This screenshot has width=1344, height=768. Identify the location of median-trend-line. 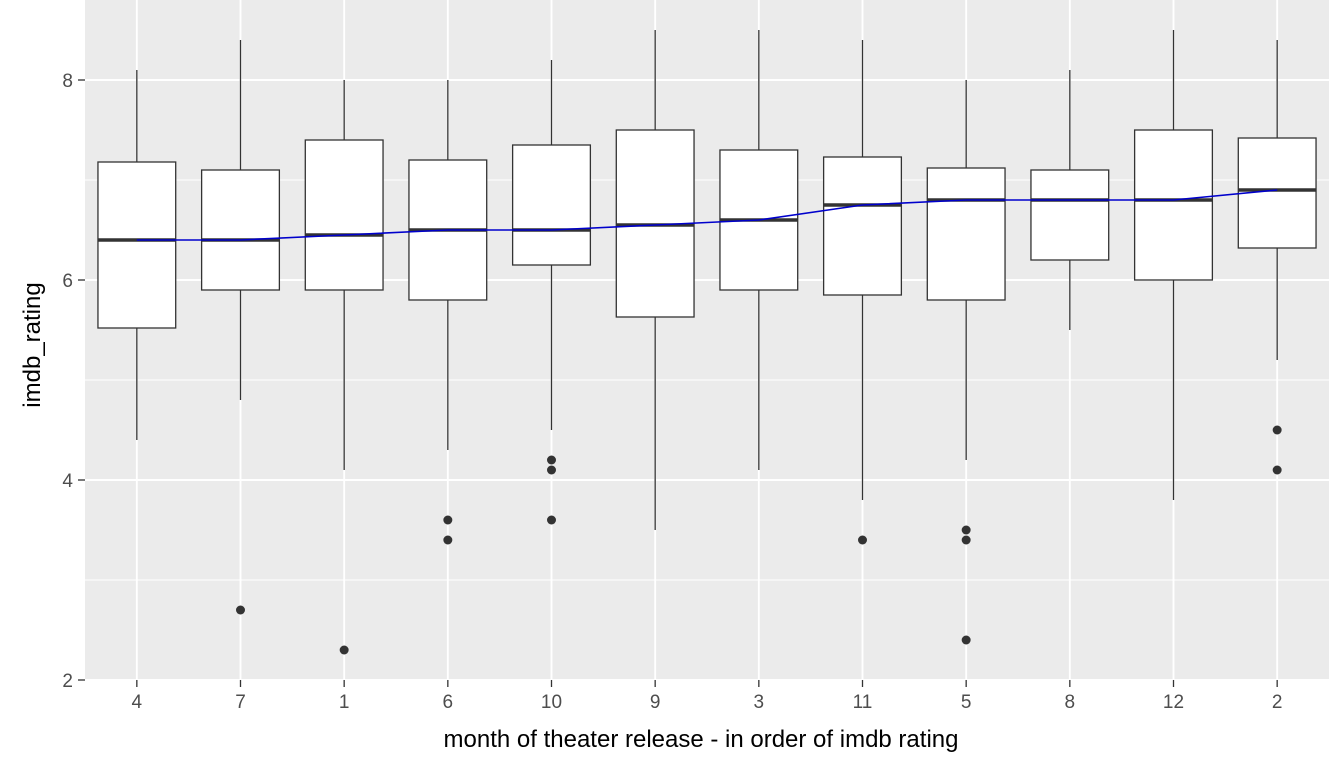
(707, 215).